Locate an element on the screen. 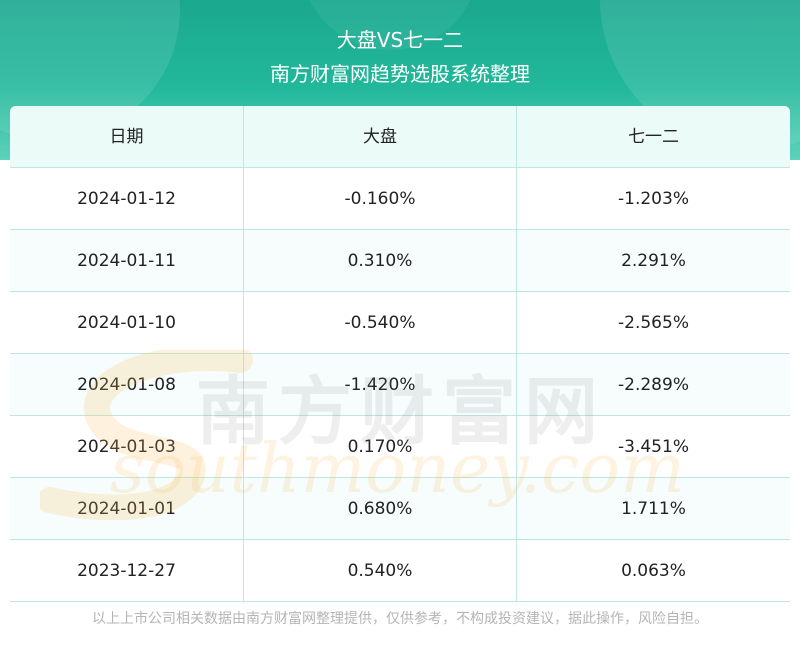 This screenshot has height=646, width=800. table-row: 2024-01-01 0.680% 1.711% is located at coordinates (400, 509).